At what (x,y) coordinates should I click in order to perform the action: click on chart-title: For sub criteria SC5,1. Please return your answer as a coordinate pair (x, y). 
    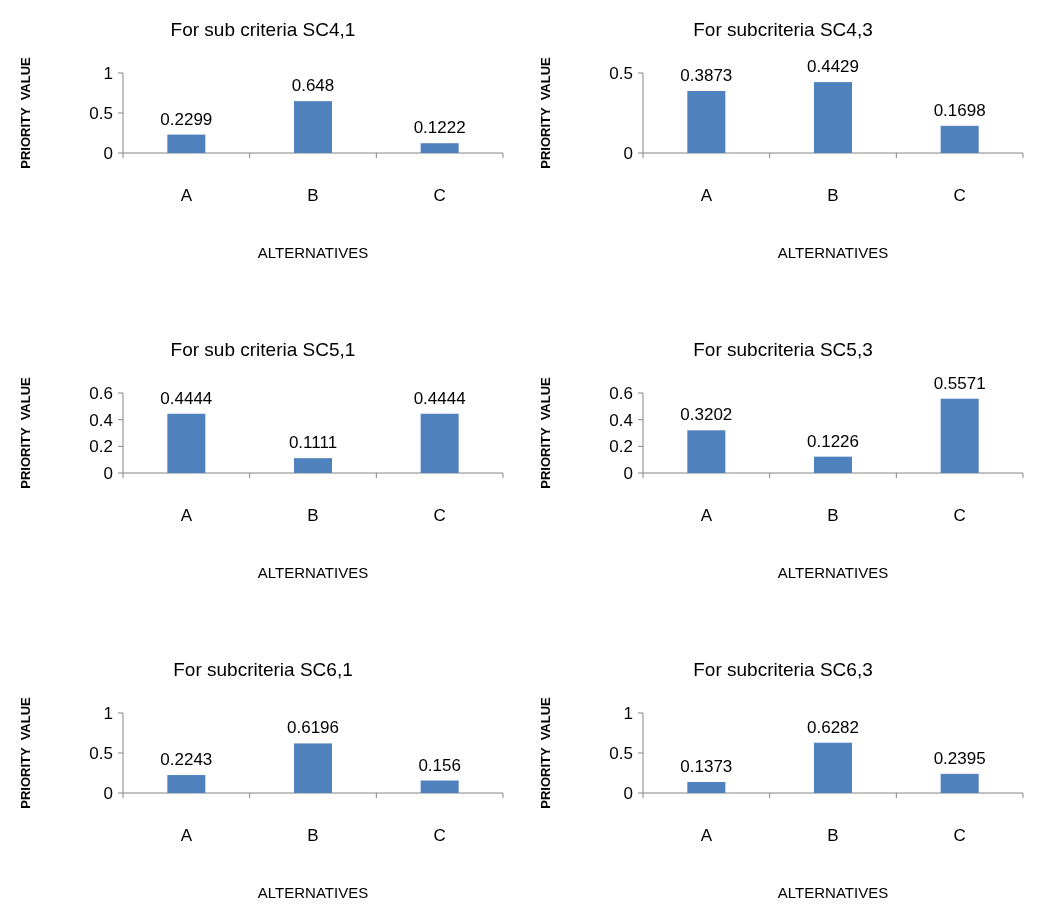
    Looking at the image, I should click on (263, 349).